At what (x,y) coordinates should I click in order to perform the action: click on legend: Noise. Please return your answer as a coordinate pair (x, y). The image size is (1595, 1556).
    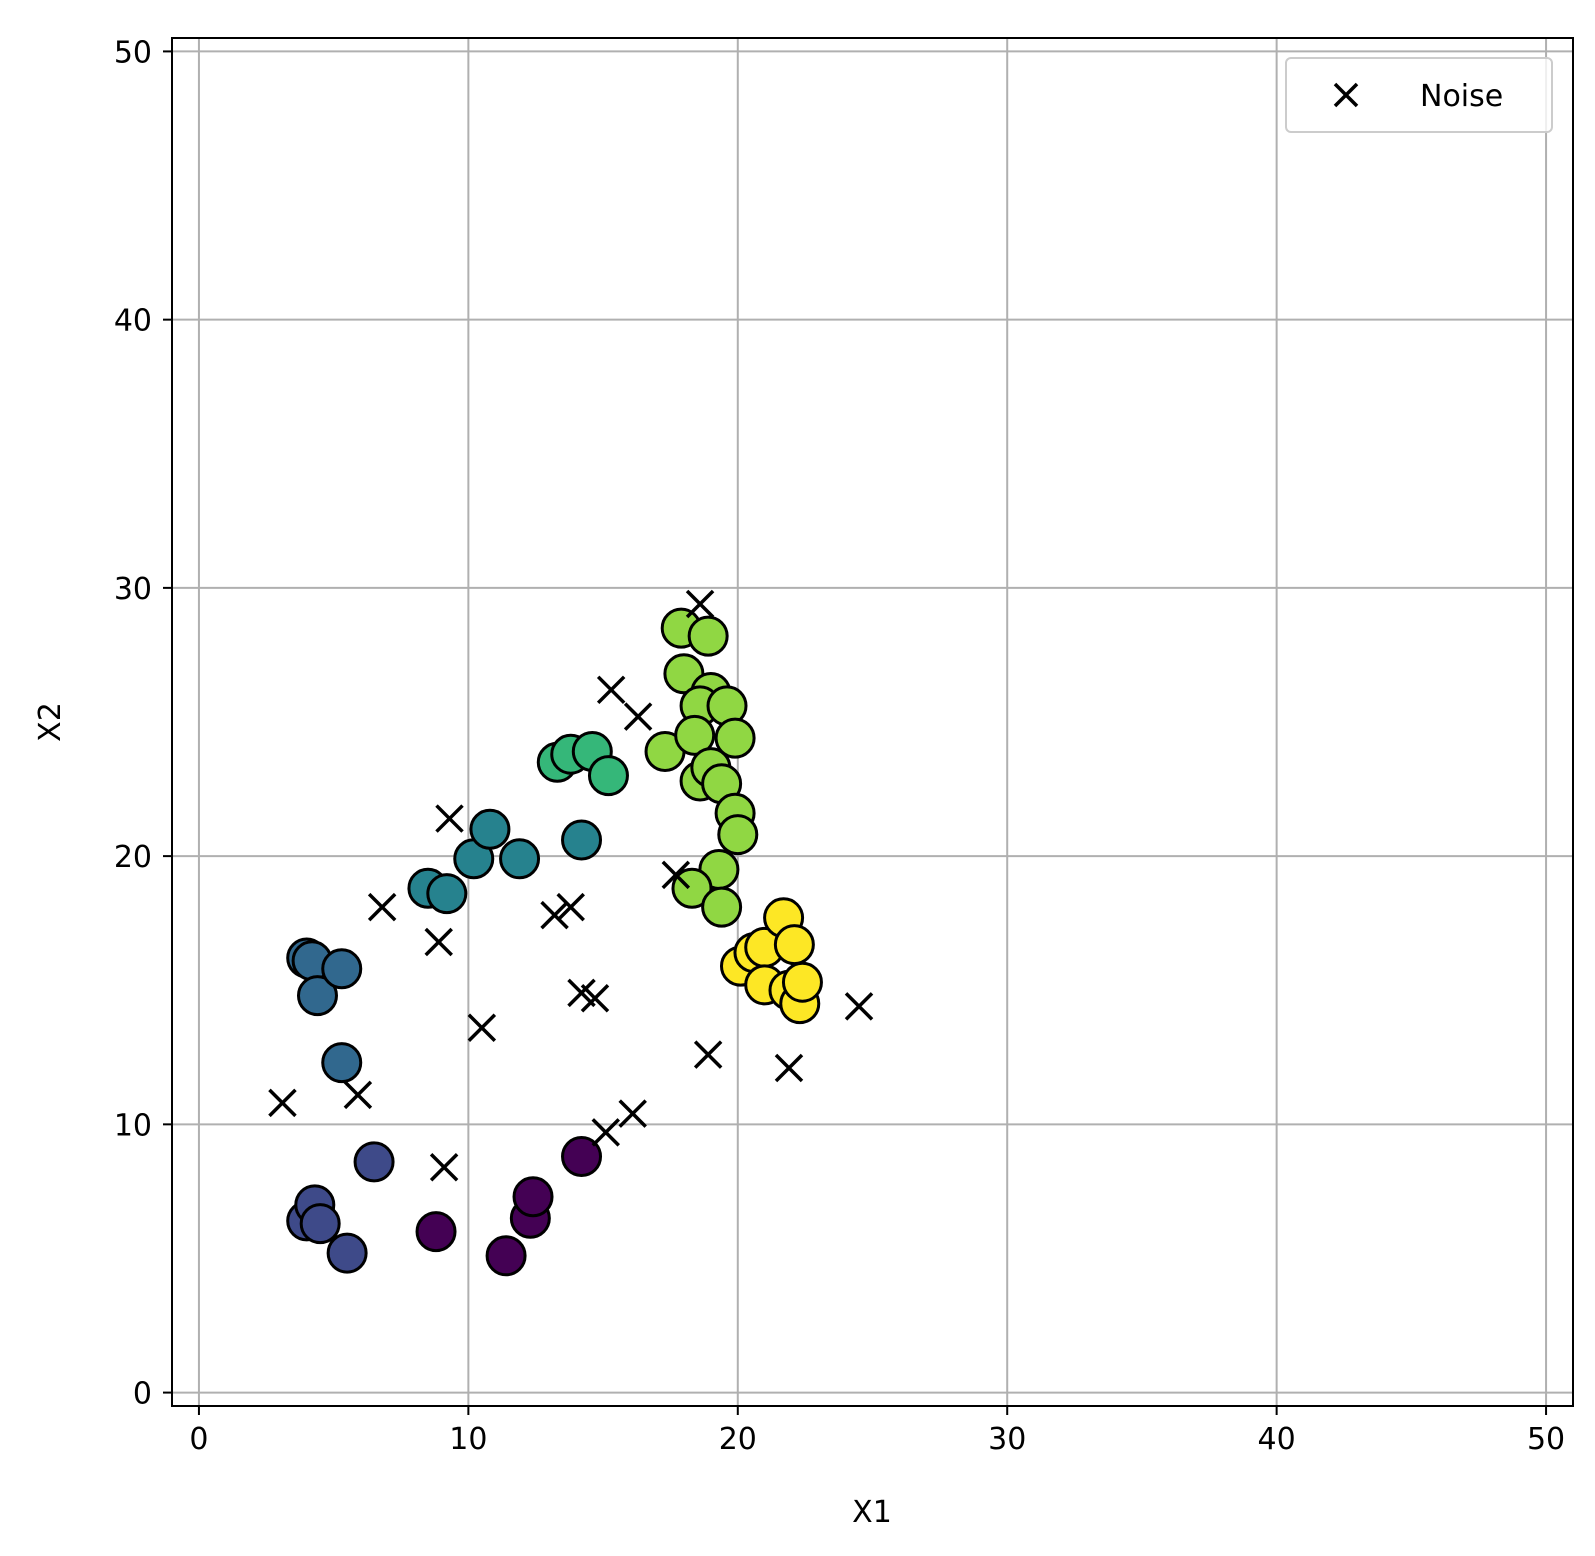
    Looking at the image, I should click on (1419, 95).